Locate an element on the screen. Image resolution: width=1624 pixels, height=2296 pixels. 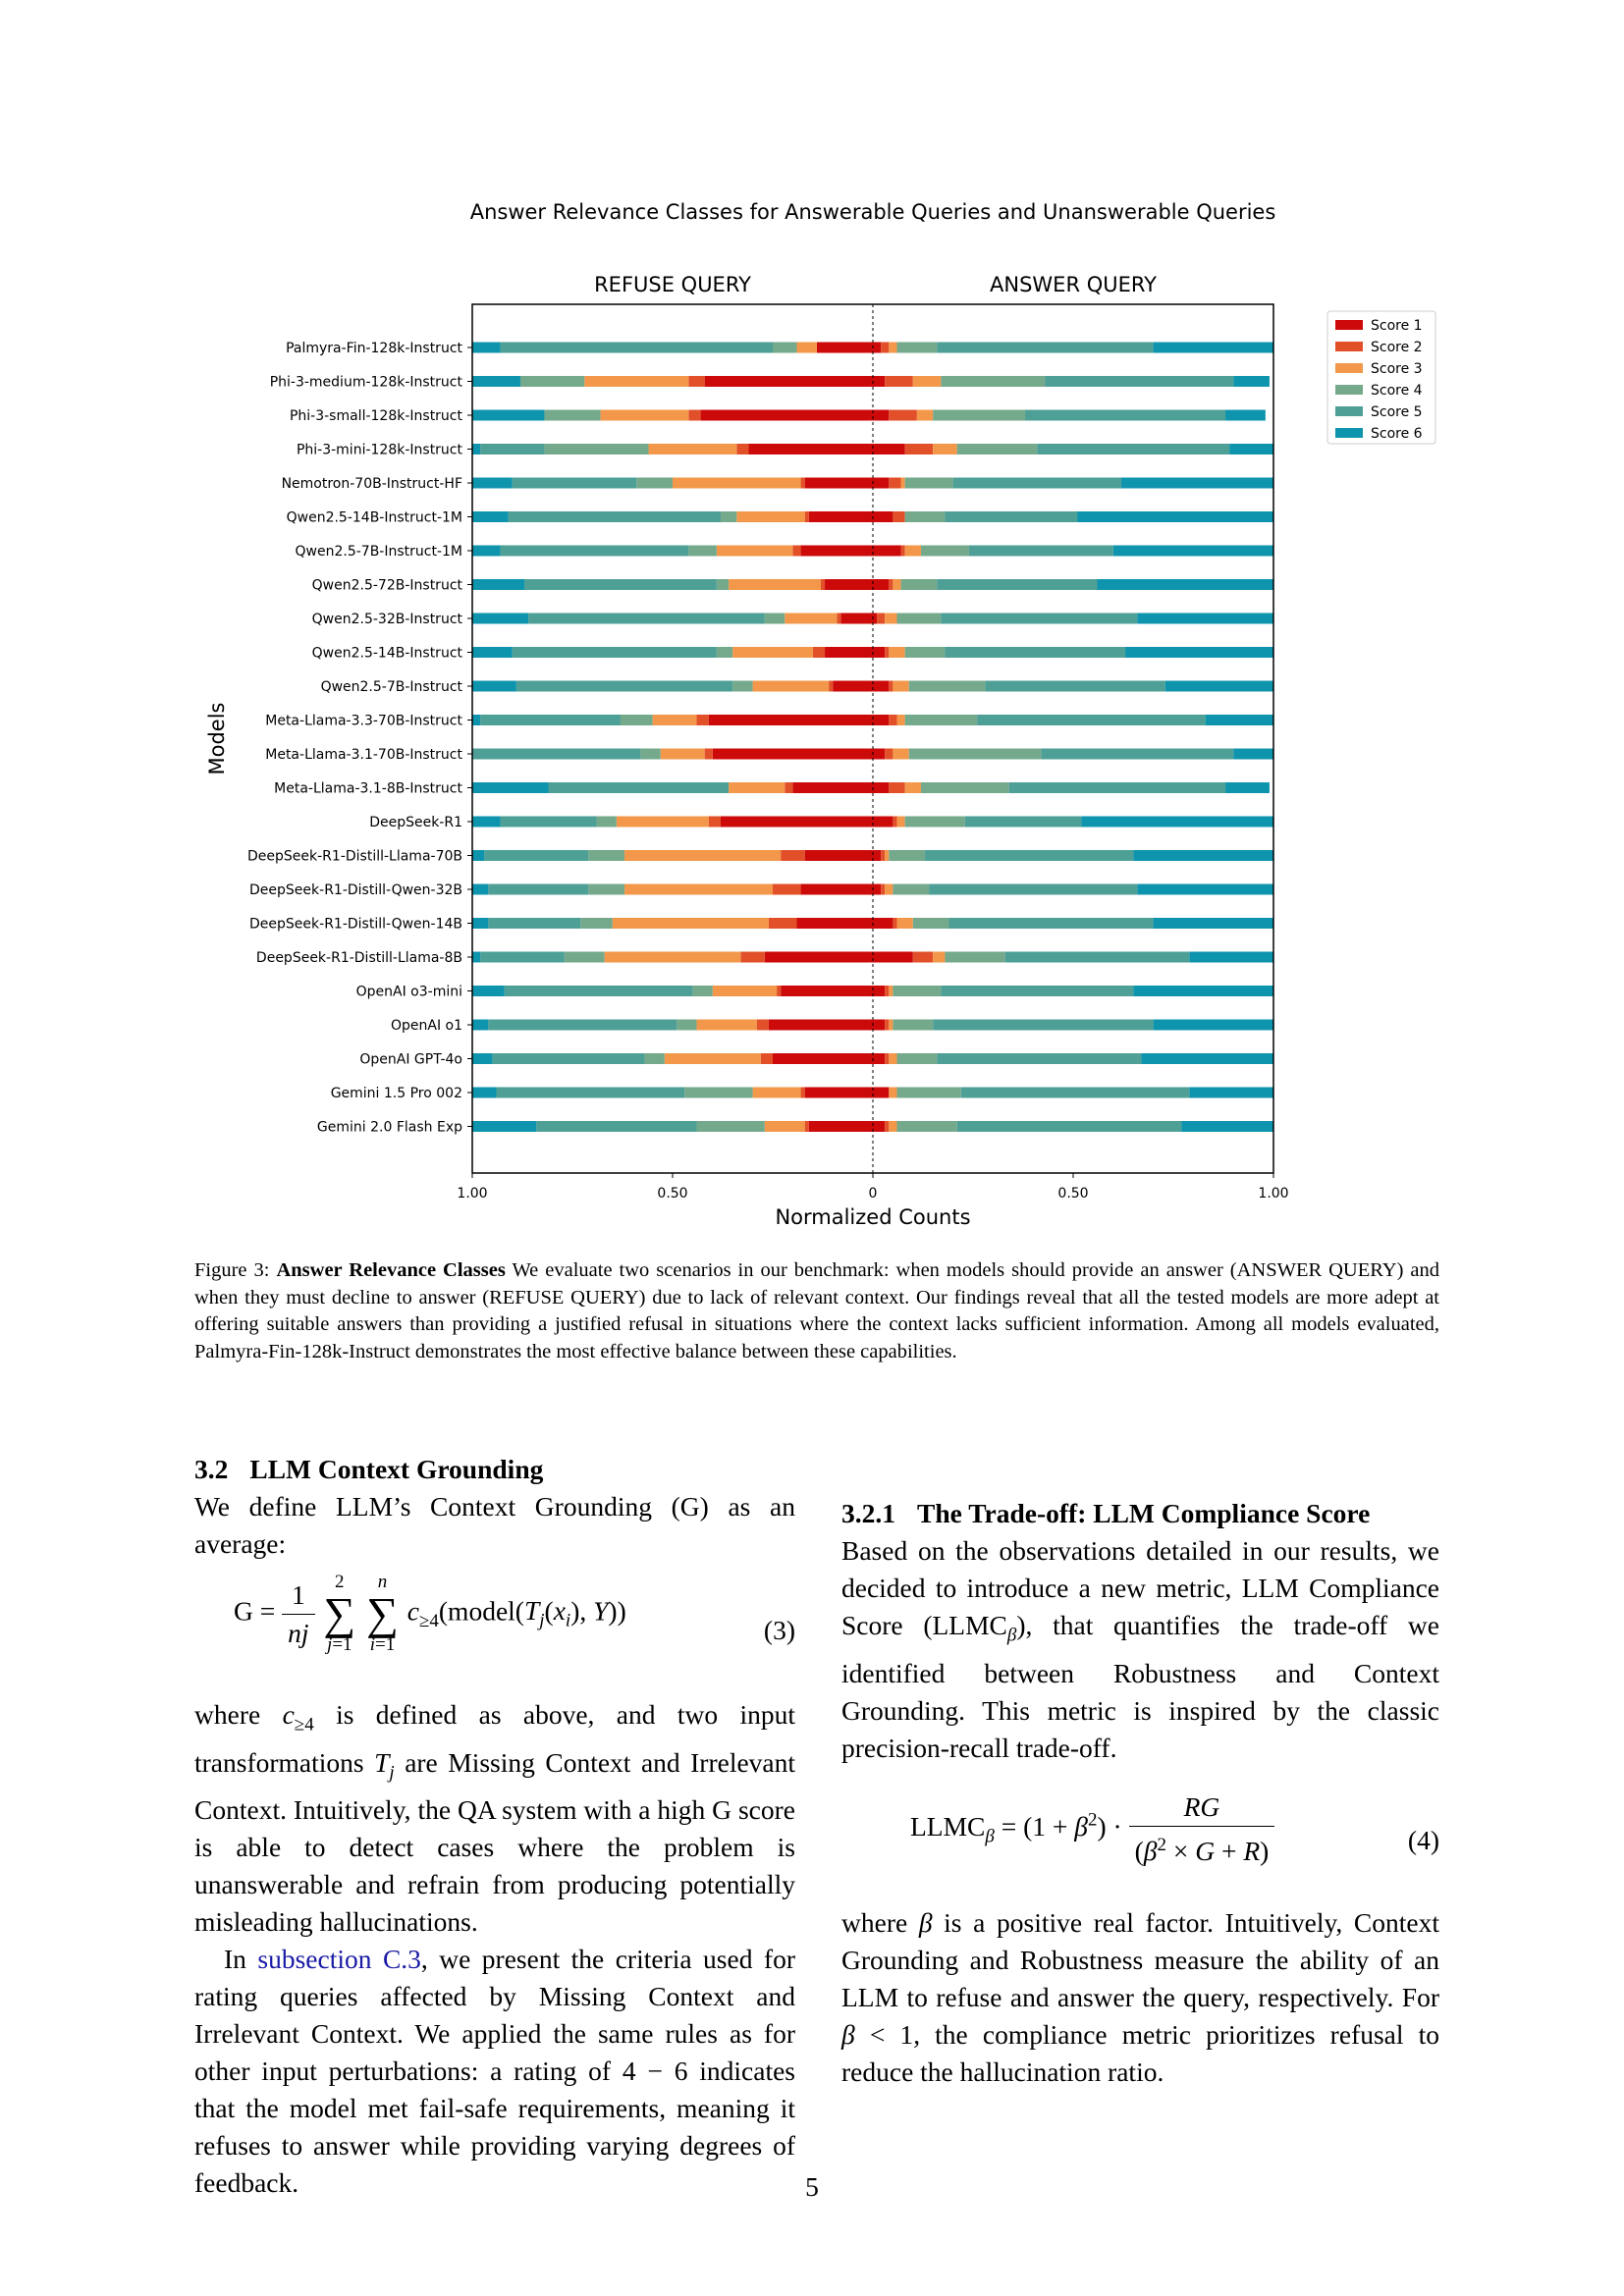
y-tick-label: Qwen2.5-72B-Instruct is located at coordinates (387, 586).